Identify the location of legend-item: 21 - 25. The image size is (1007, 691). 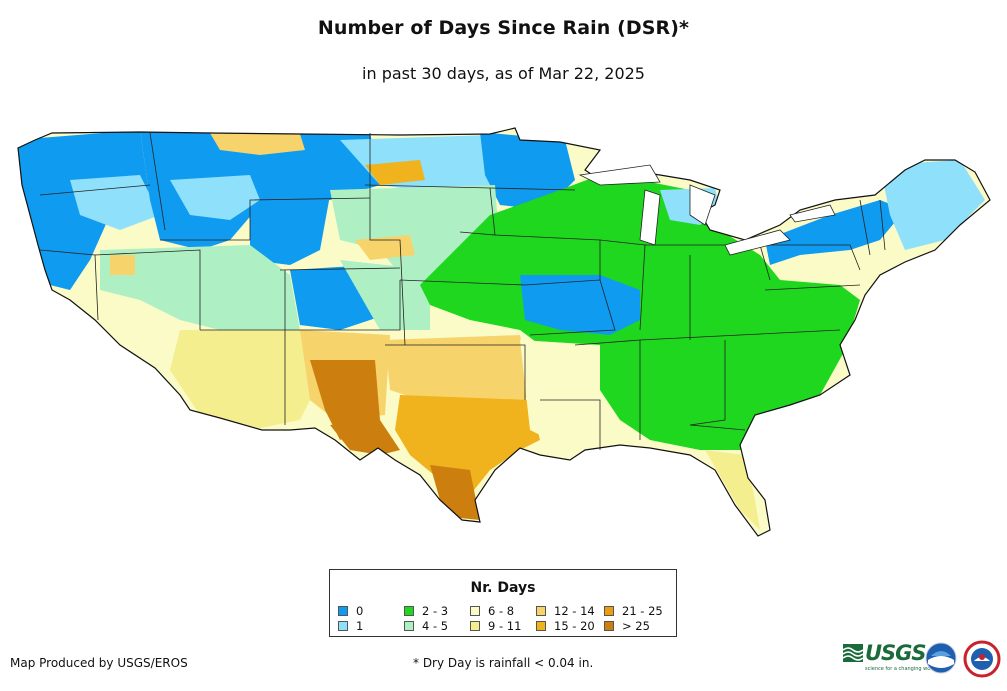
(633, 611).